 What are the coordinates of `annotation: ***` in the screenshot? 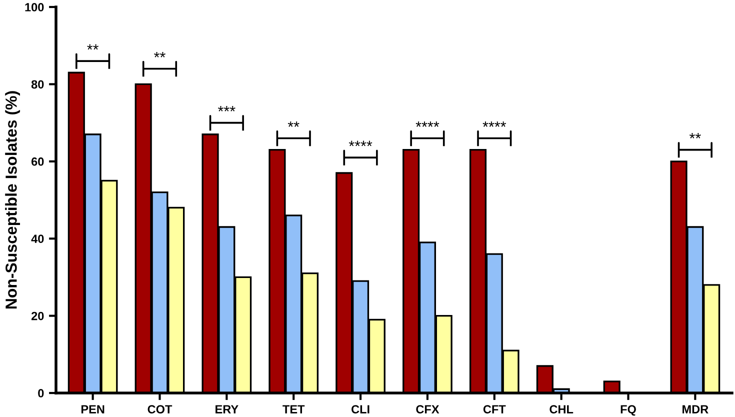 It's located at (227, 109).